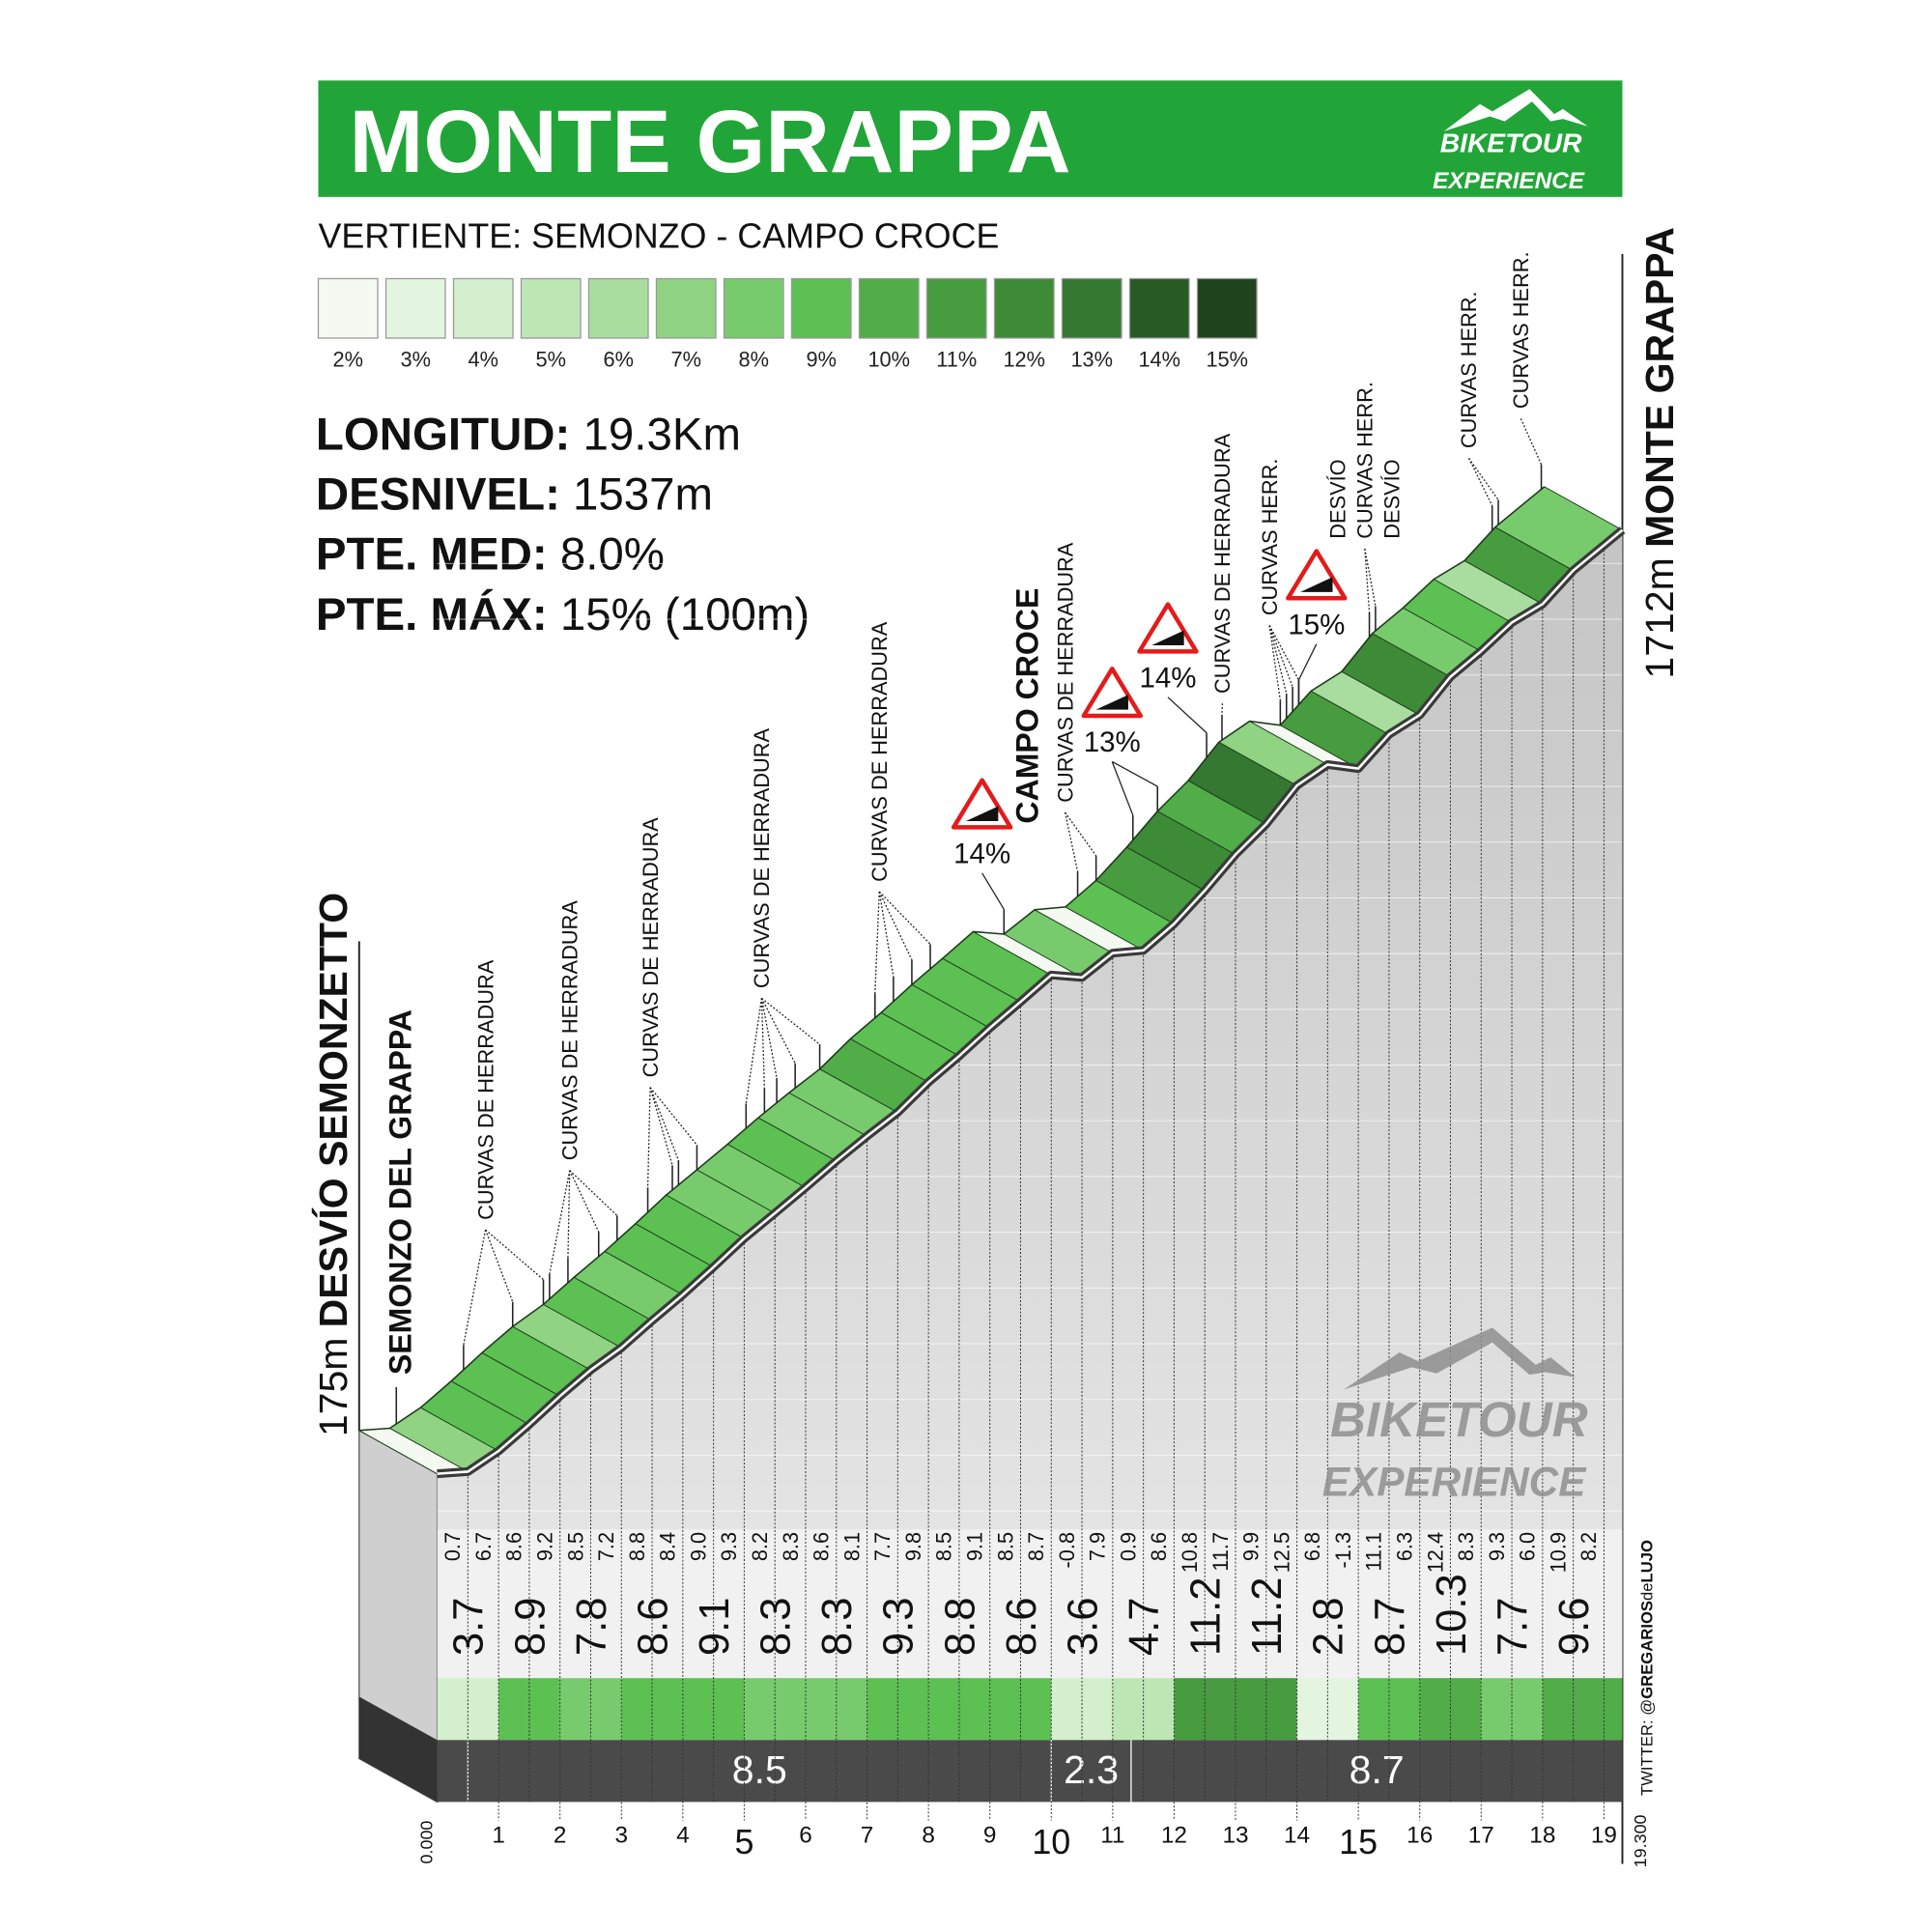 The height and width of the screenshot is (1932, 1932). What do you see at coordinates (636, 495) in the screenshot?
I see `stat-value: 1537m` at bounding box center [636, 495].